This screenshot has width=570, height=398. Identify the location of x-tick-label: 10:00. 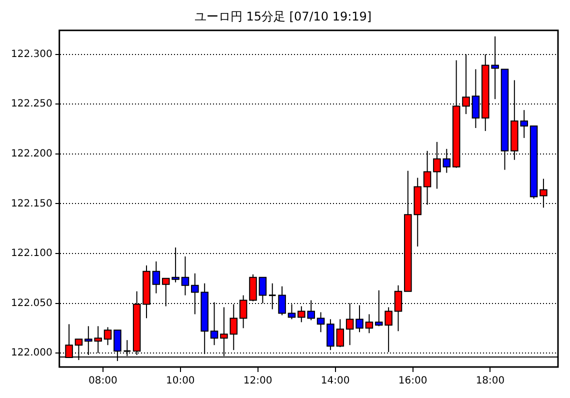
(180, 381).